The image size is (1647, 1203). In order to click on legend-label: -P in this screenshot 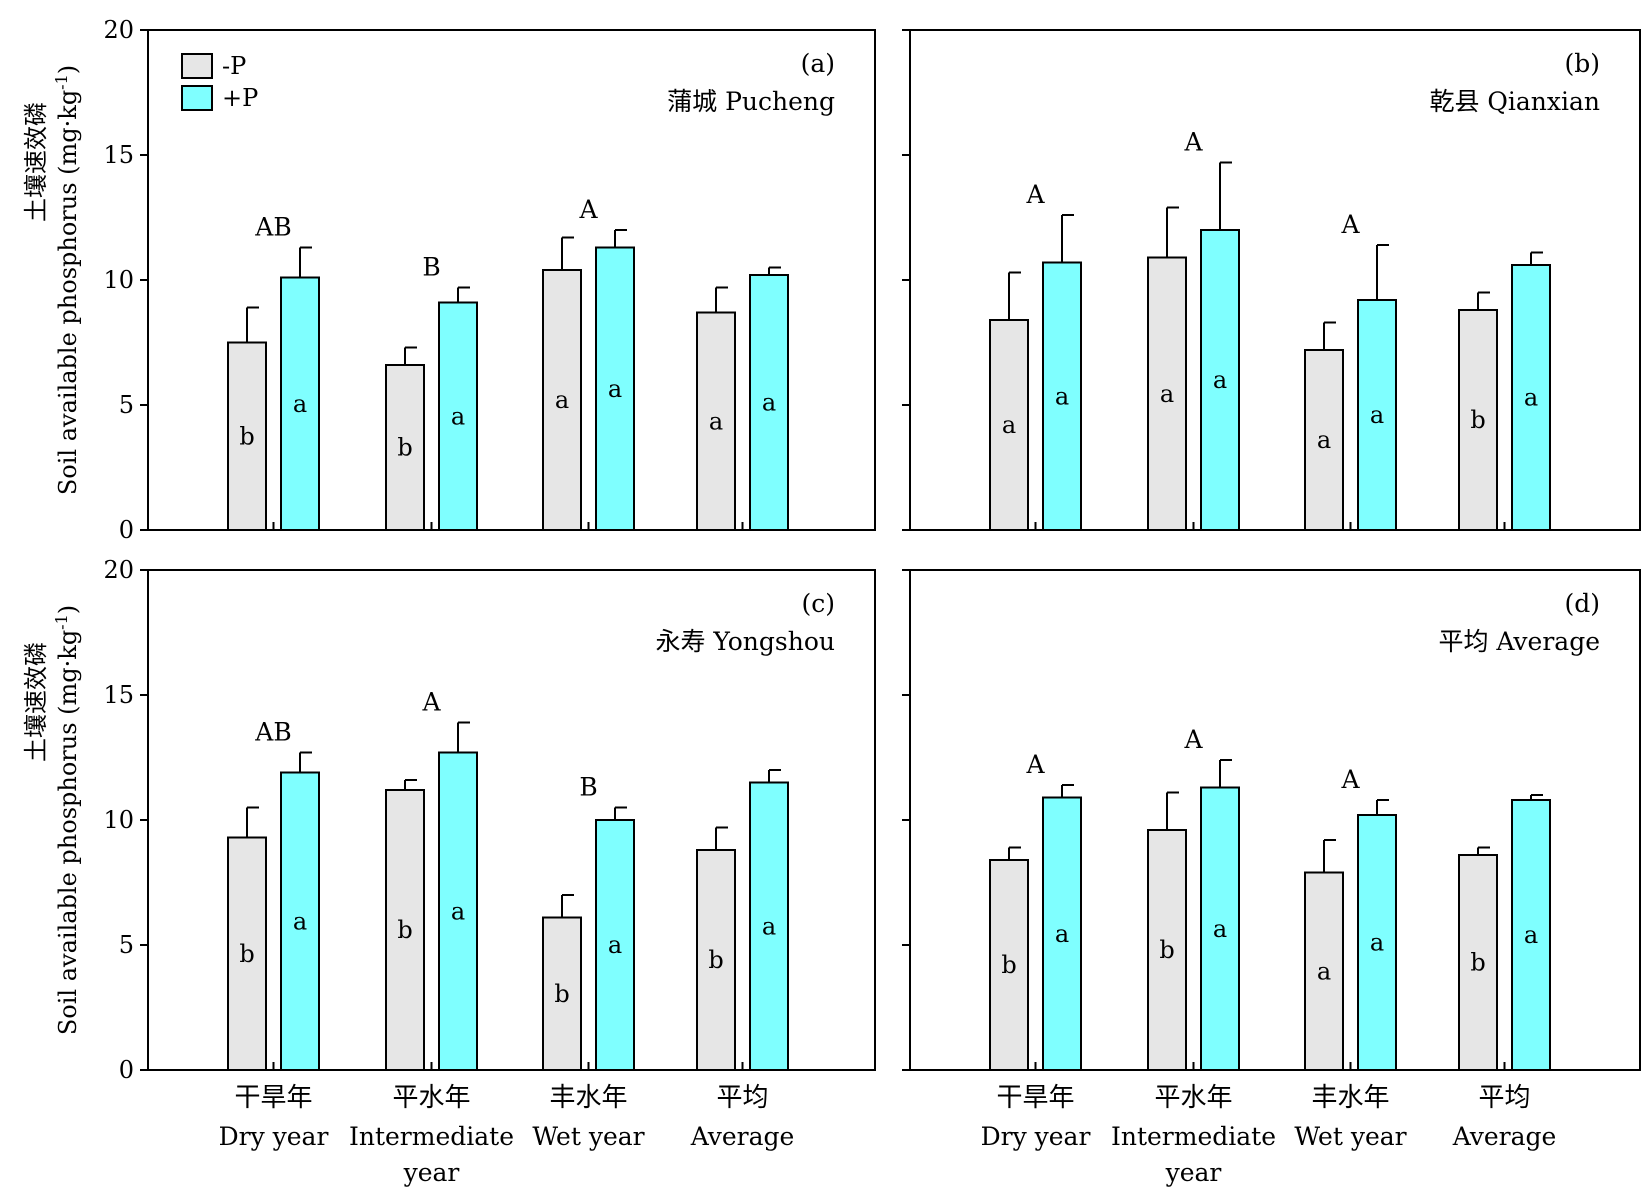, I will do `click(234, 66)`.